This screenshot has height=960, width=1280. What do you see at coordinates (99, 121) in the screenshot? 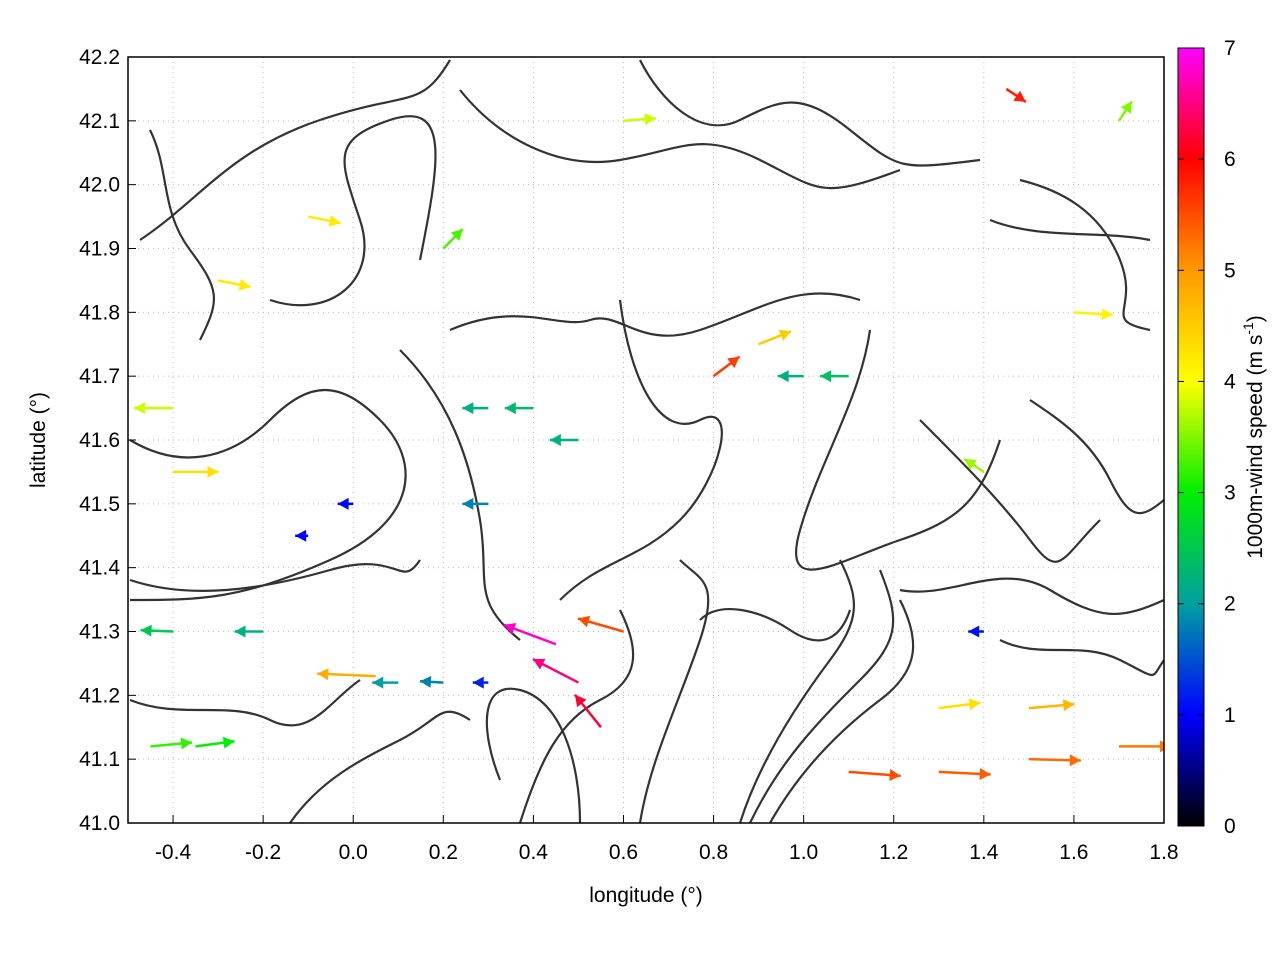
I see `y-tick-label: 42.1` at bounding box center [99, 121].